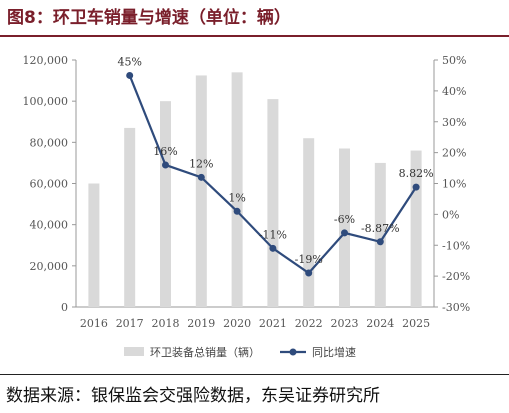 Image resolution: width=509 pixels, height=413 pixels. I want to click on right-tick-label: 30%, so click(454, 122).